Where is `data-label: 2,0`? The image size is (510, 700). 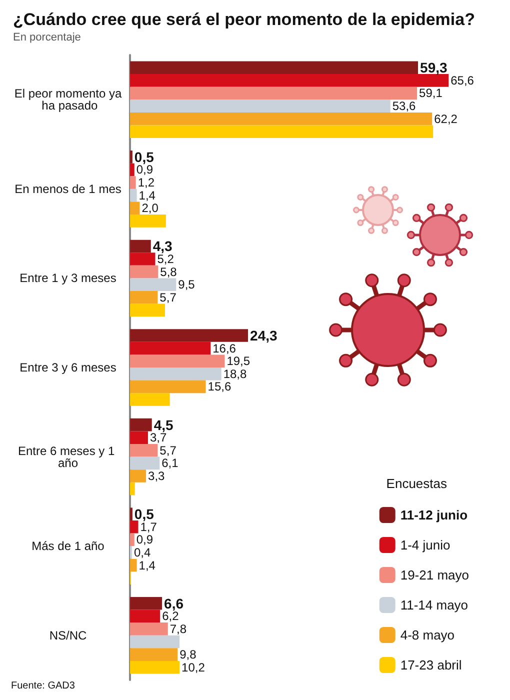
data-label: 2,0 is located at coordinates (150, 208).